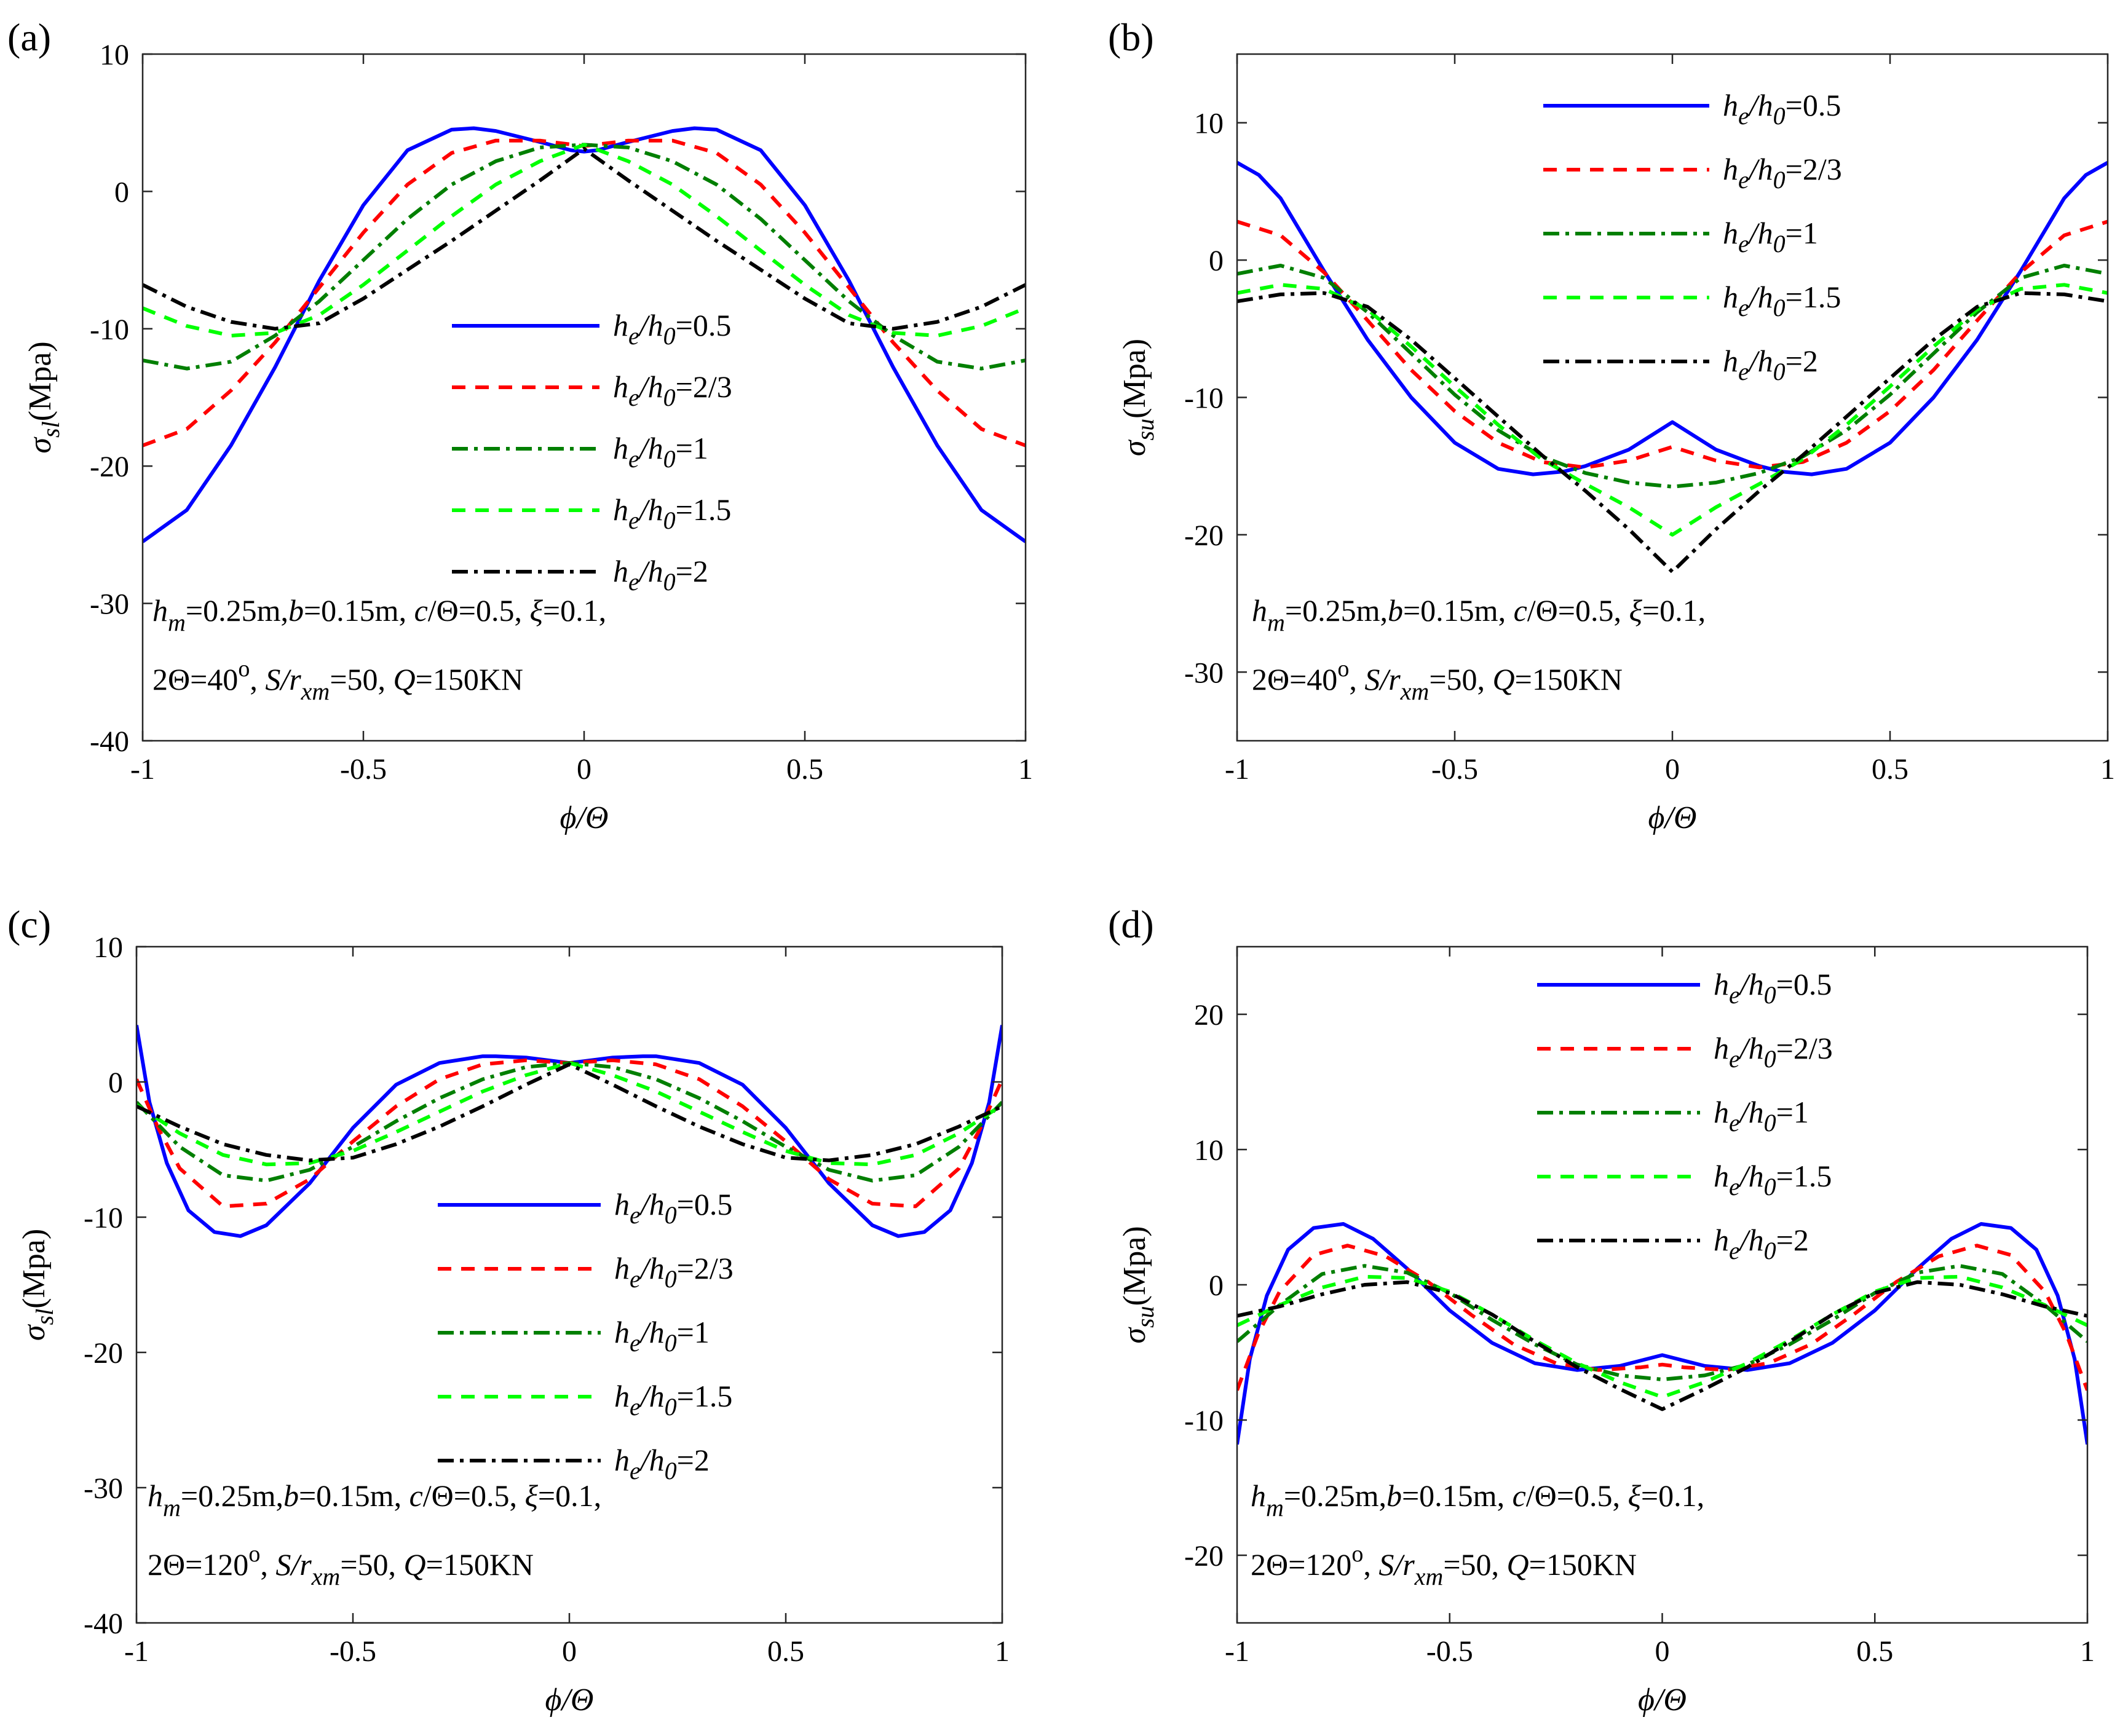 The image size is (2120, 1736). What do you see at coordinates (109, 741) in the screenshot?
I see `y-tick-label: -40` at bounding box center [109, 741].